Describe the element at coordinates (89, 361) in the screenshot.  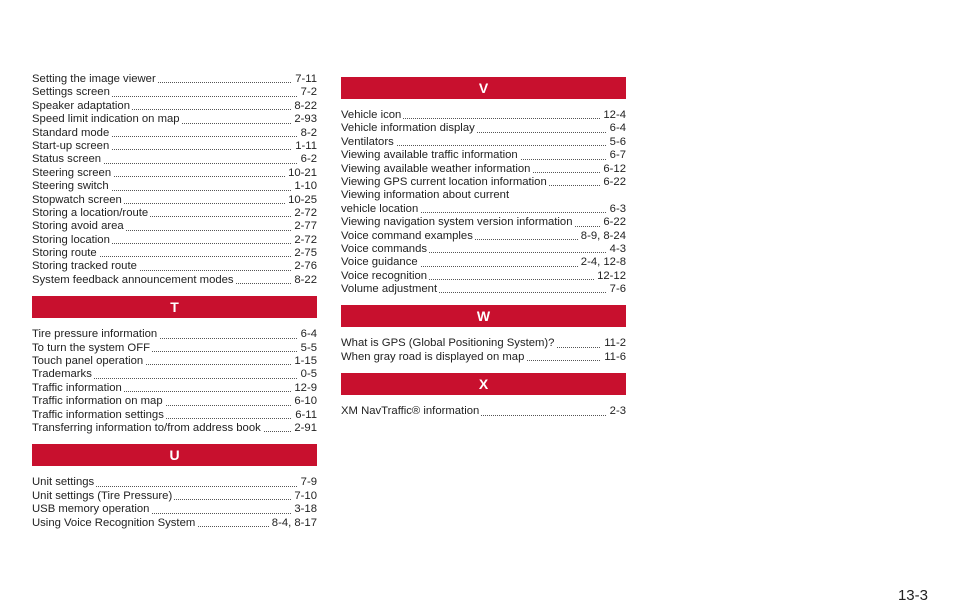
I see `entry-label: Touch panel operation` at that location.